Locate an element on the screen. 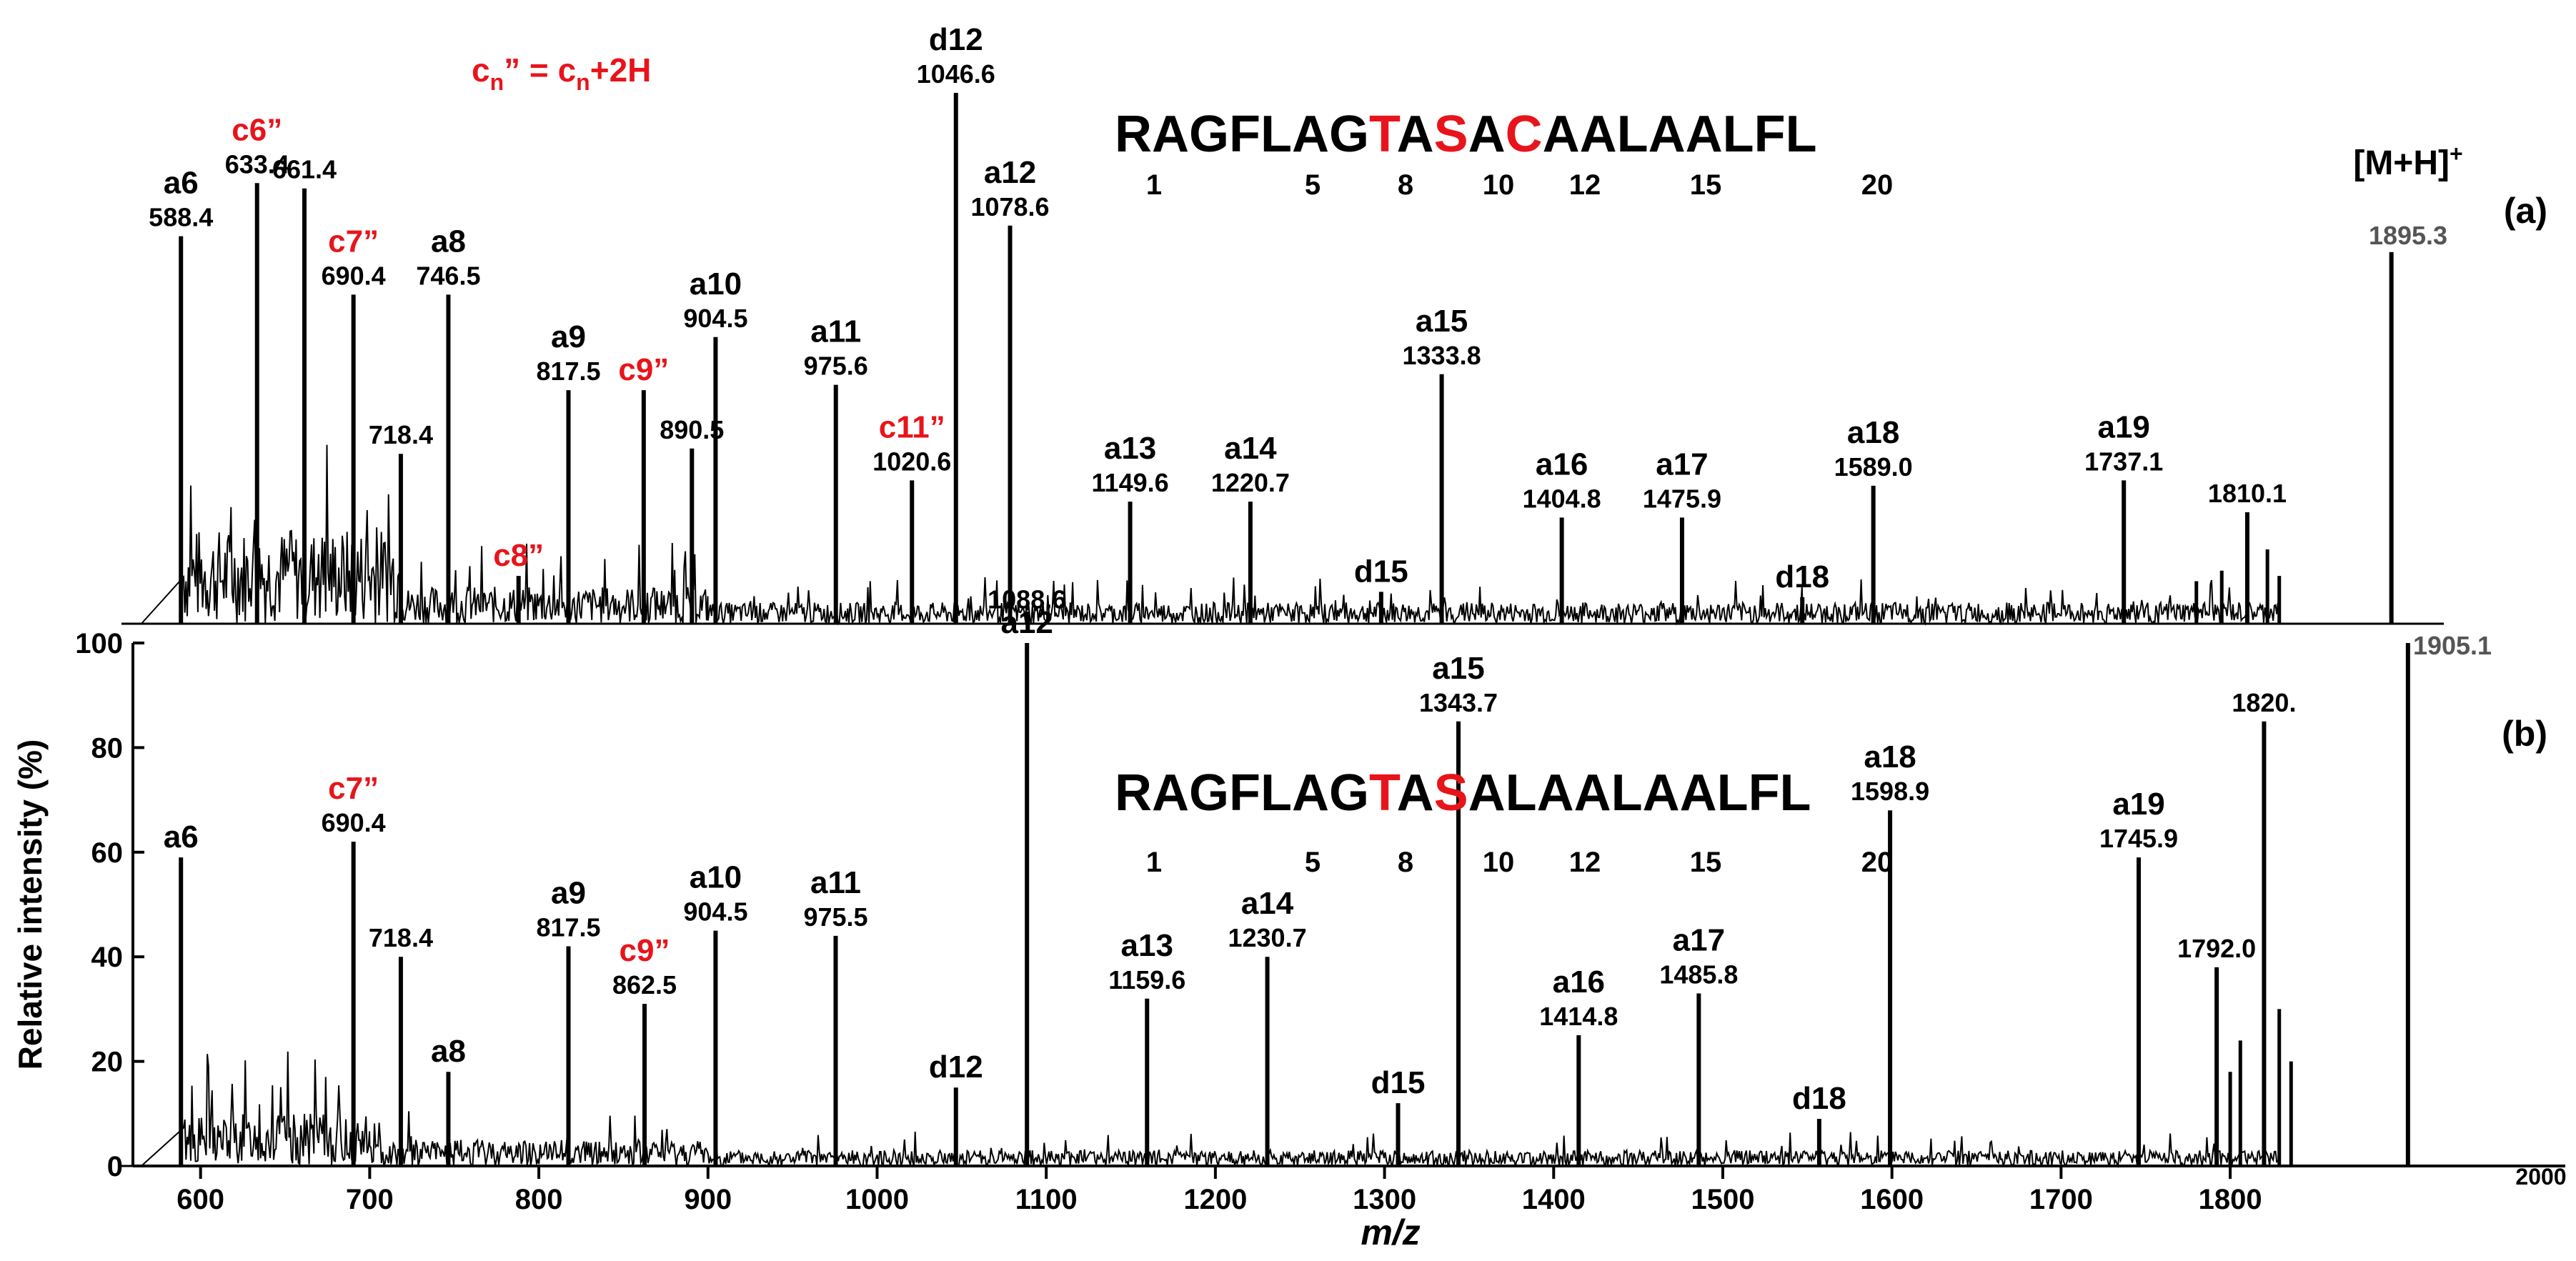 This screenshot has height=1261, width=2576. residue-number: 1 is located at coordinates (1154, 185).